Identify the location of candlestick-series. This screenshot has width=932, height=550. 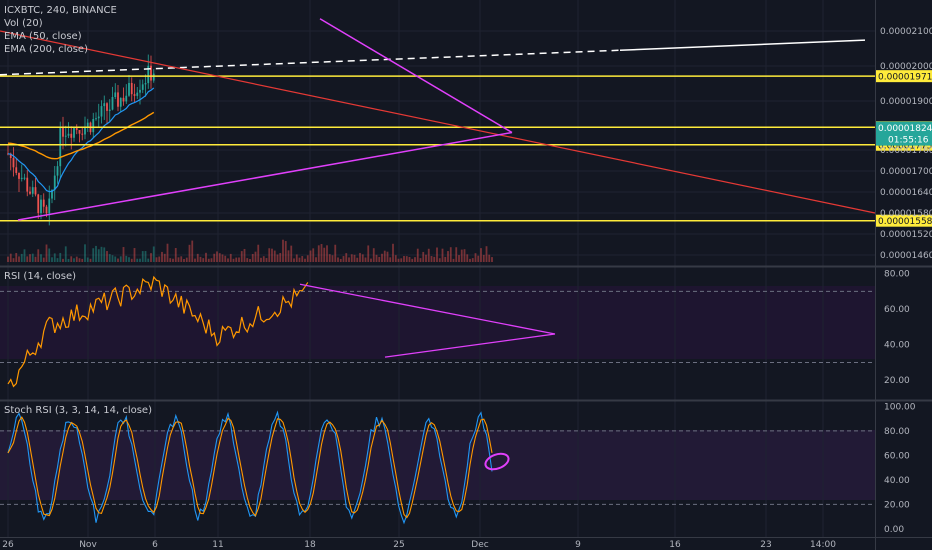
(81, 140).